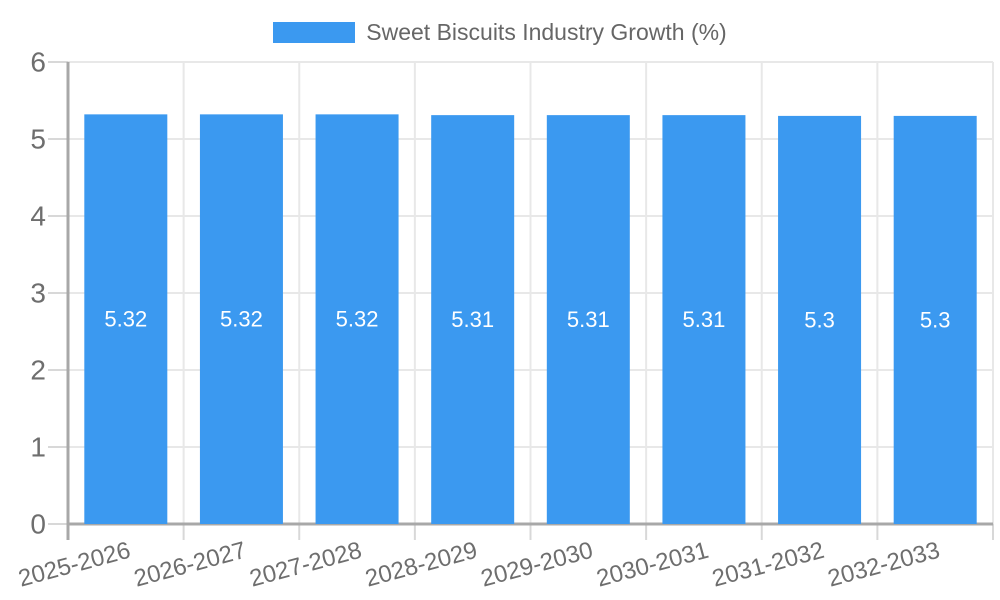  Describe the element at coordinates (306, 565) in the screenshot. I see `x-axis-tick-label: 2027-2028` at that location.